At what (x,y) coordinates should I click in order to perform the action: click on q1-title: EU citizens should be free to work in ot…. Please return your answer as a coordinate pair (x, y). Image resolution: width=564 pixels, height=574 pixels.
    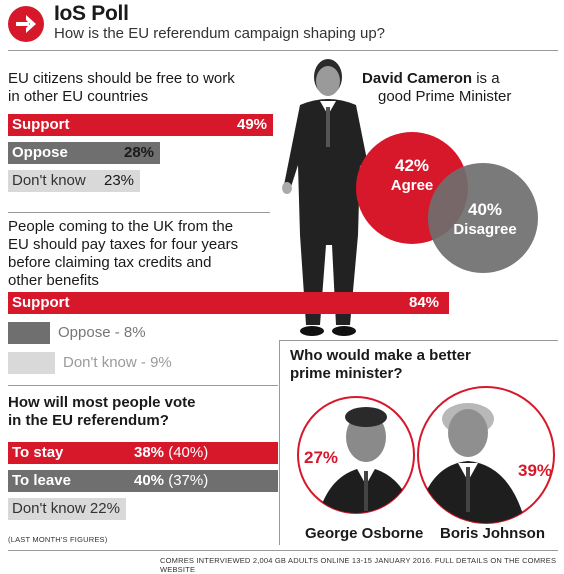
    Looking at the image, I should click on (121, 88).